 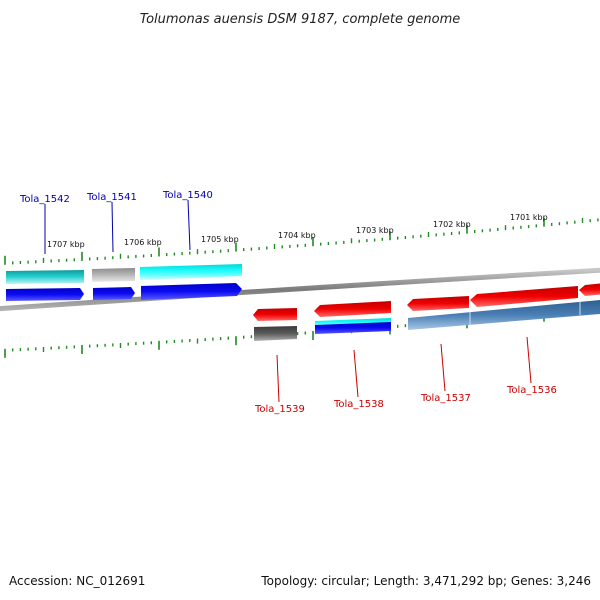 What do you see at coordinates (77, 581) in the screenshot?
I see `accession-text: Accession: NC_012691` at bounding box center [77, 581].